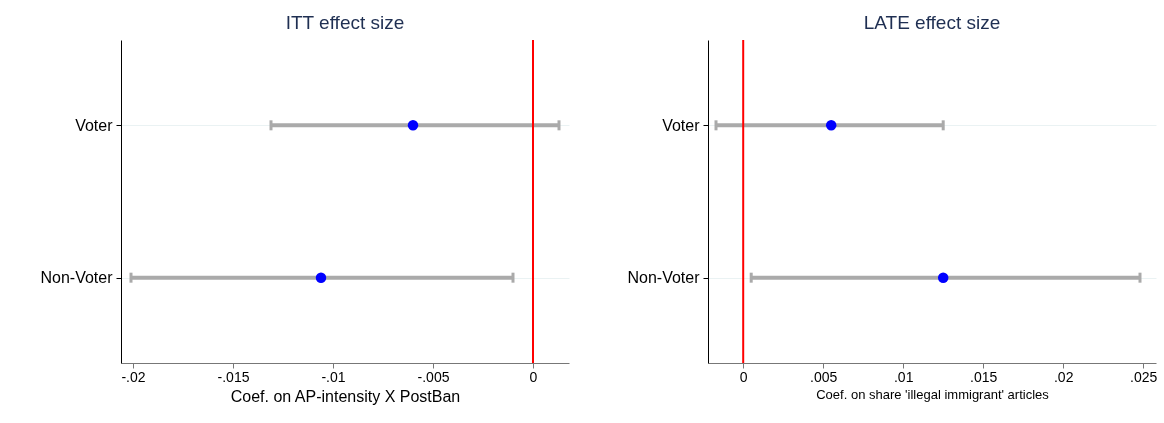 This screenshot has height=423, width=1164. I want to click on x-tick-label: -.015, so click(233, 376).